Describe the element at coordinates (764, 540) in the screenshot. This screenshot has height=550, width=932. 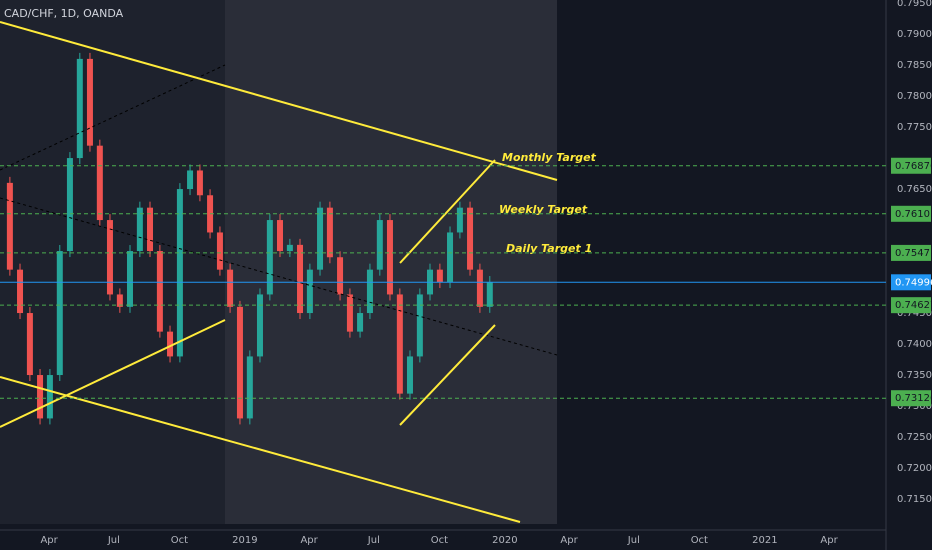
I see `x-tick-label: 2021` at that location.